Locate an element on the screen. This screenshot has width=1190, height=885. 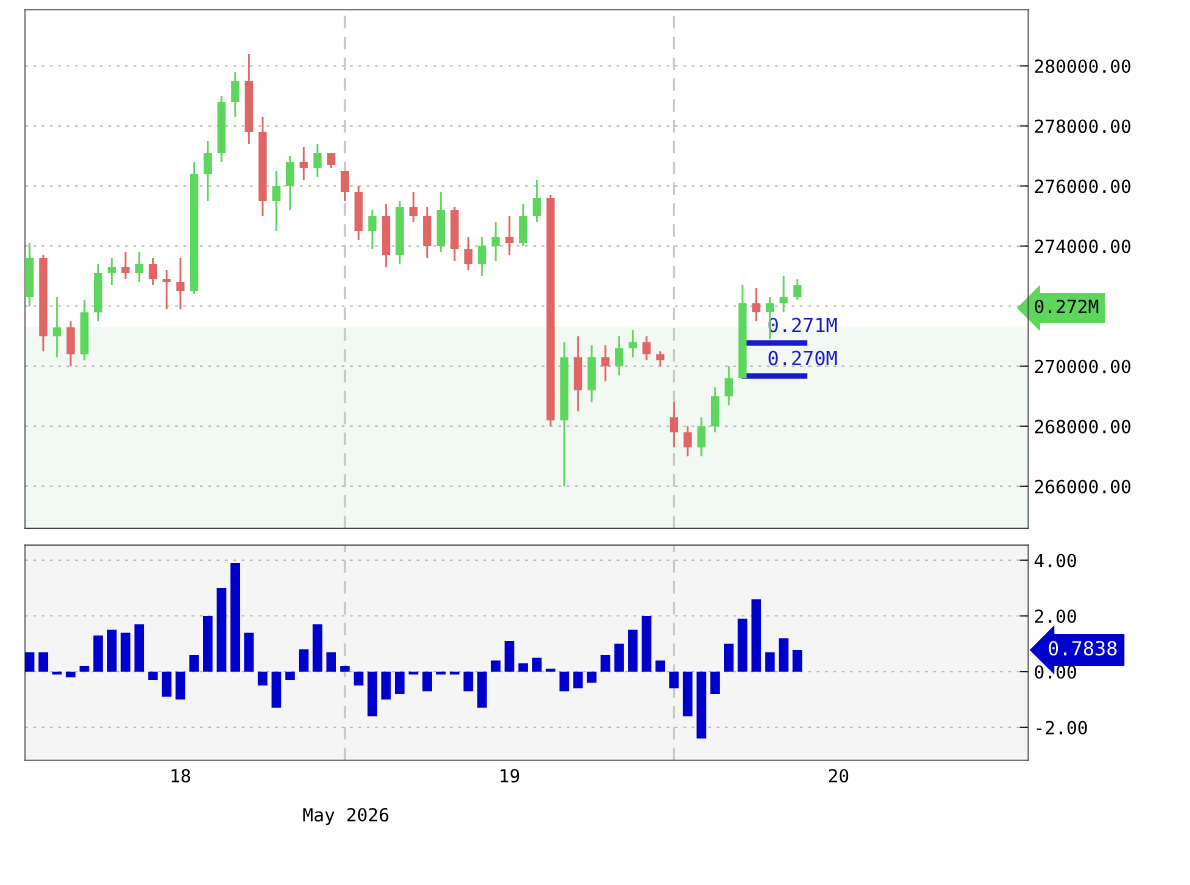
text: 0.7838 is located at coordinates (1082, 648).